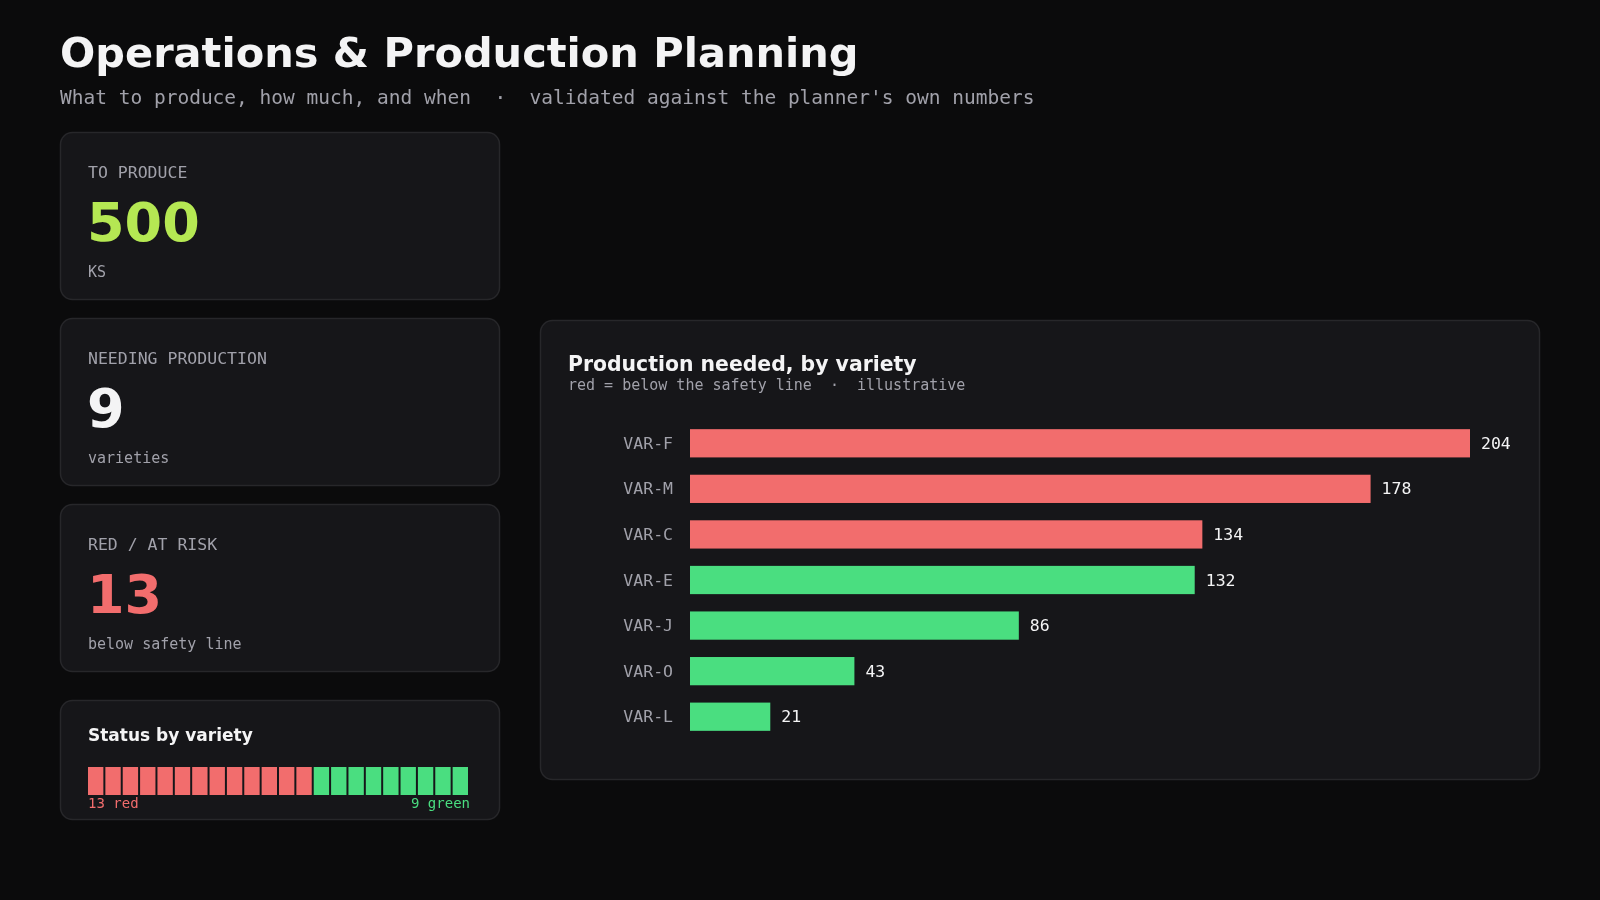 Image resolution: width=1600 pixels, height=900 pixels. I want to click on text: varieties, so click(129, 458).